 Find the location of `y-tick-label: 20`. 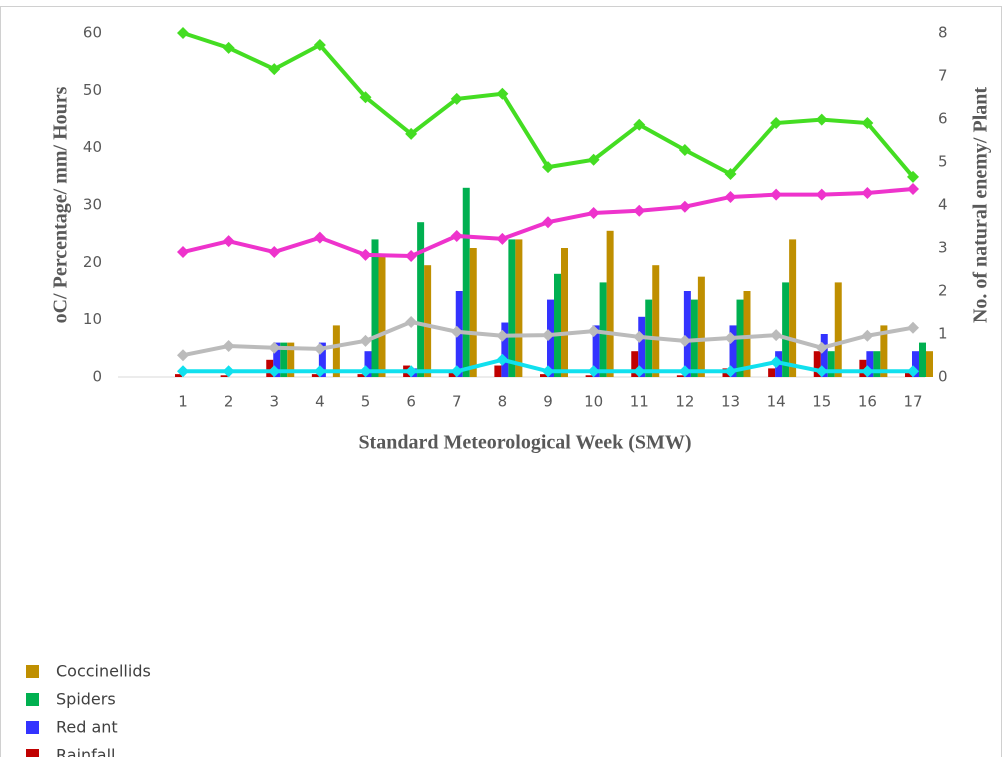

y-tick-label: 20 is located at coordinates (92, 262).